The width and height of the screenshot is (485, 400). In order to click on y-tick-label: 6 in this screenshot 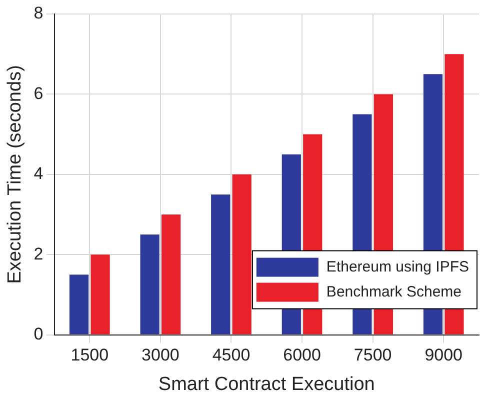, I will do `click(39, 93)`.